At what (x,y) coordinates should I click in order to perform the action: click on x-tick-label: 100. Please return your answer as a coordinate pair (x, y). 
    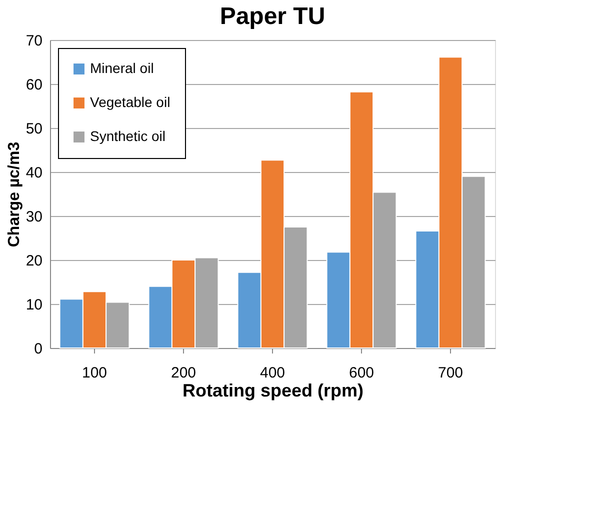
    Looking at the image, I should click on (95, 373).